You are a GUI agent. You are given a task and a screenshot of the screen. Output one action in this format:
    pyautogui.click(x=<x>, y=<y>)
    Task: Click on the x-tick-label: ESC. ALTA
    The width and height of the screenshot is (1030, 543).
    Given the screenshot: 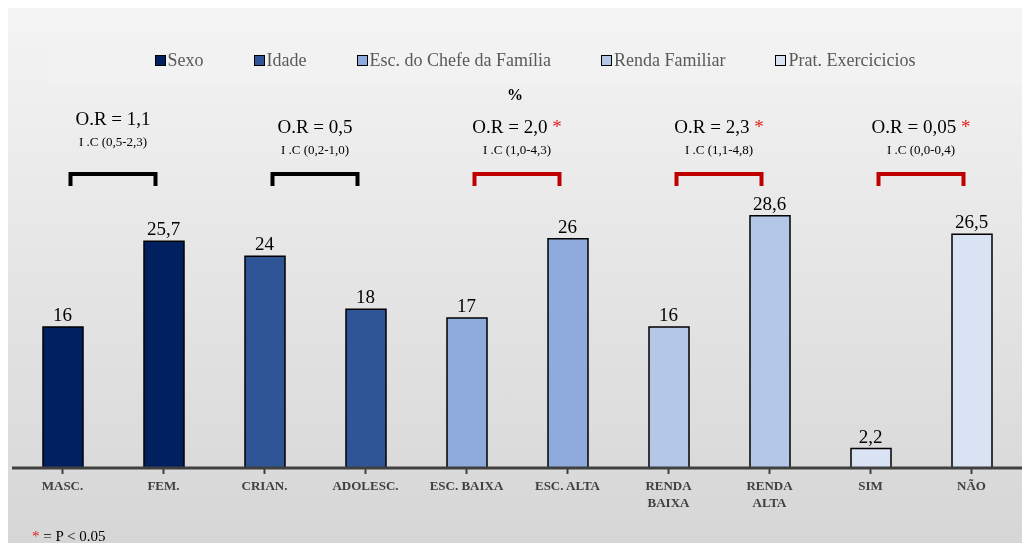 What is the action you would take?
    pyautogui.click(x=567, y=485)
    